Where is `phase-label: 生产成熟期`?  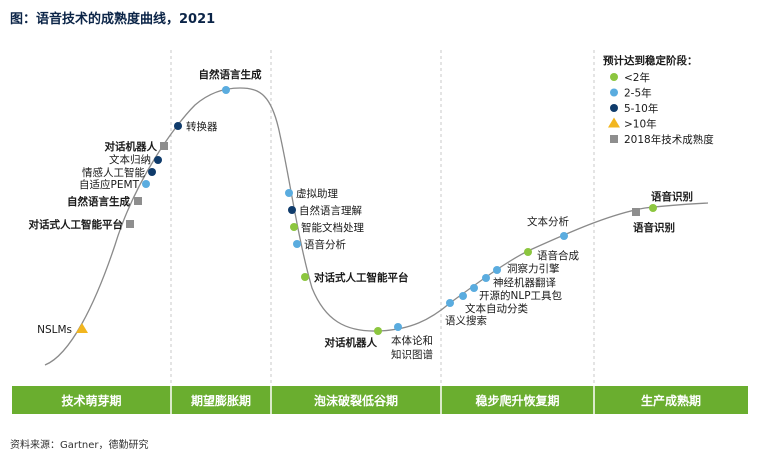
phase-label: 生产成熟期 is located at coordinates (671, 400).